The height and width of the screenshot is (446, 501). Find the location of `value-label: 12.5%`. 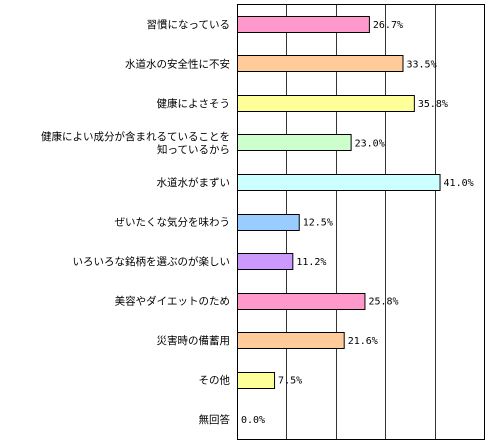

value-label: 12.5% is located at coordinates (318, 223).